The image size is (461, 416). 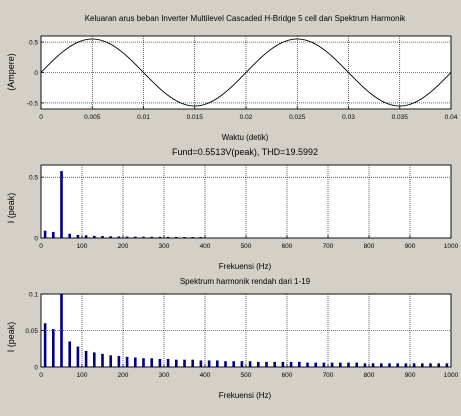 What do you see at coordinates (11, 337) in the screenshot?
I see `plot3-ylabel: I (peak)` at bounding box center [11, 337].